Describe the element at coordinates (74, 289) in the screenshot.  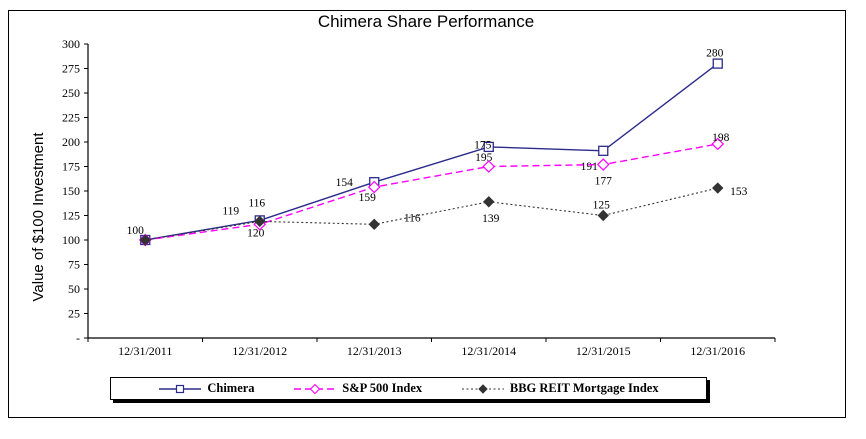
I see `y-tick-label: 50` at that location.